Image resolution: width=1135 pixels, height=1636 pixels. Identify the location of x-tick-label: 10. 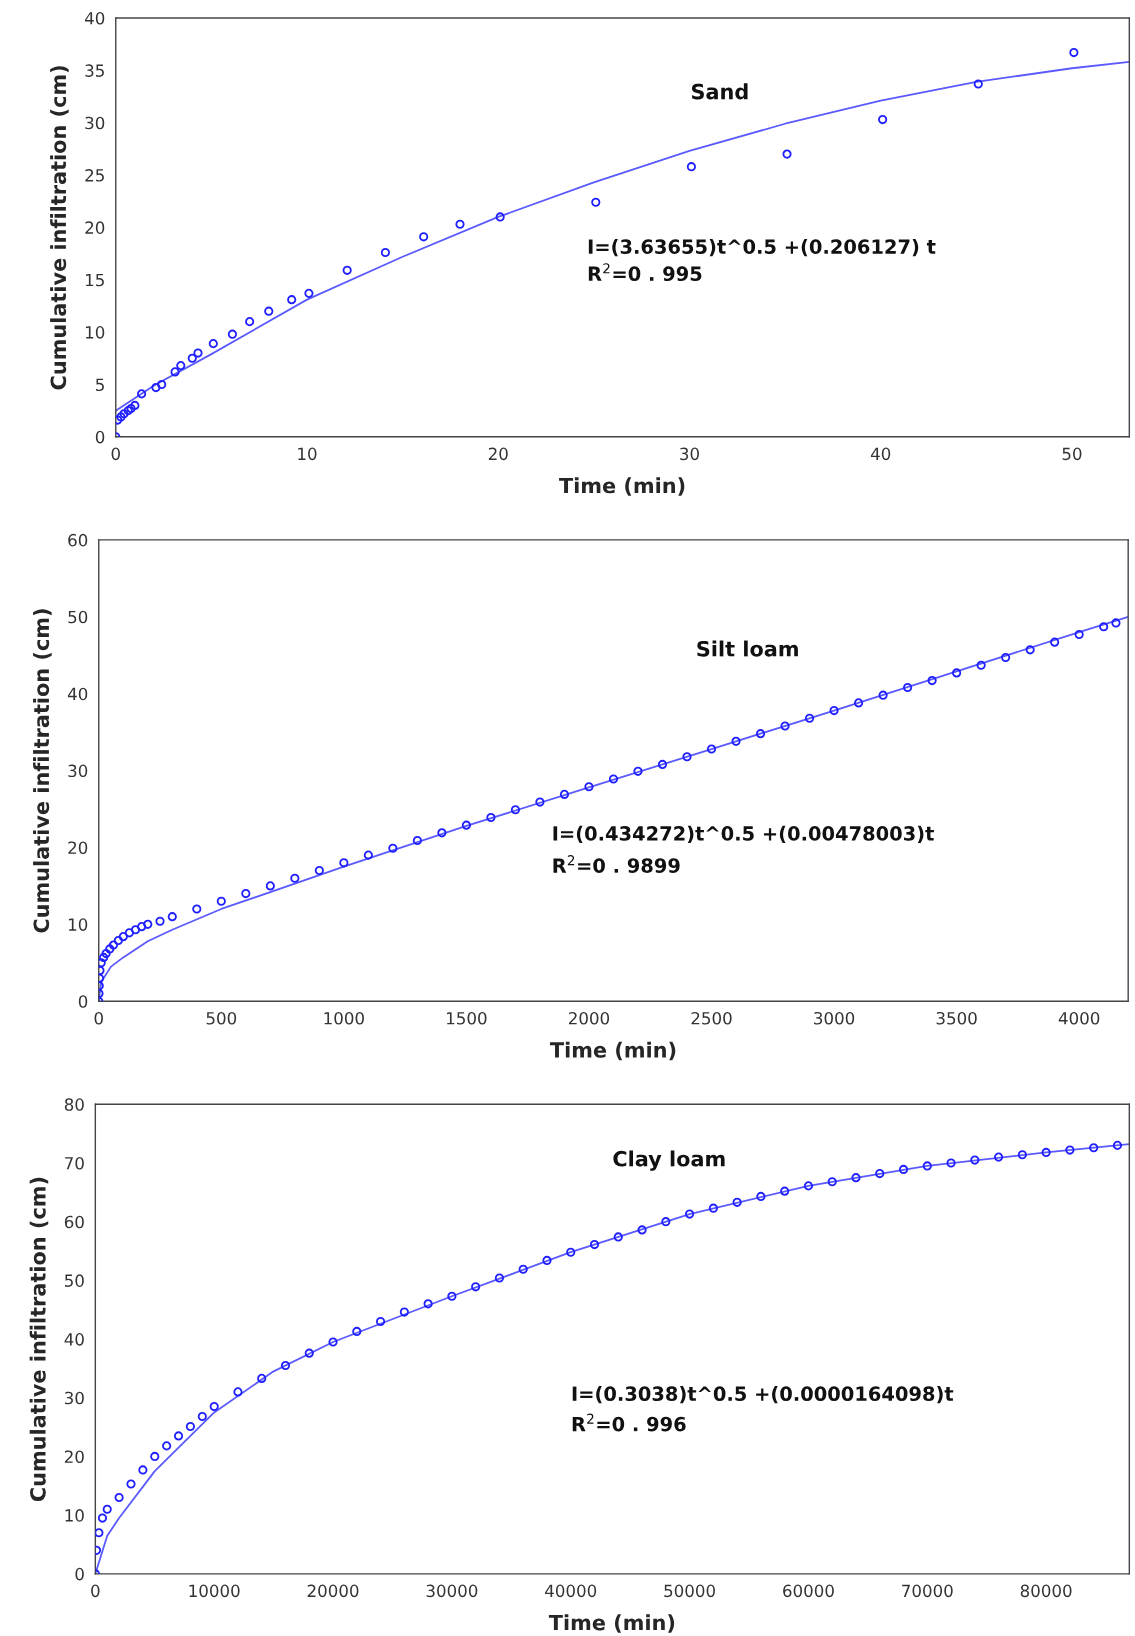
(307, 454).